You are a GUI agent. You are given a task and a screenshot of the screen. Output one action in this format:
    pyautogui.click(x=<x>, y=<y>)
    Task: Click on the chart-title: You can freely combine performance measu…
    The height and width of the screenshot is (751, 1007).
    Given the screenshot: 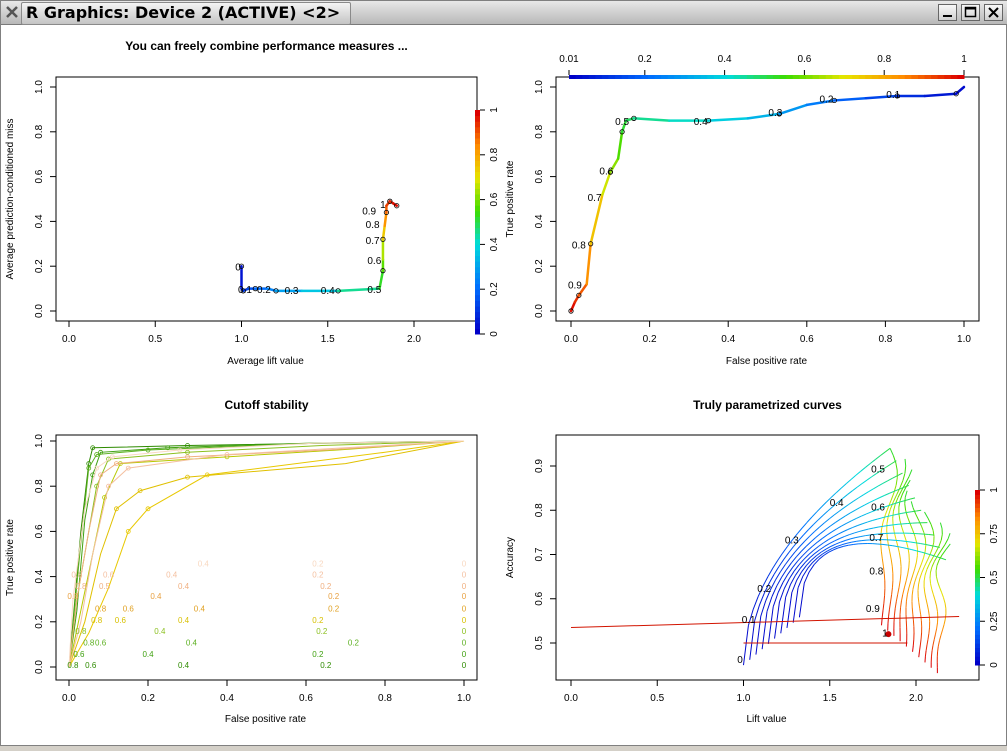 What is the action you would take?
    pyautogui.click(x=266, y=46)
    